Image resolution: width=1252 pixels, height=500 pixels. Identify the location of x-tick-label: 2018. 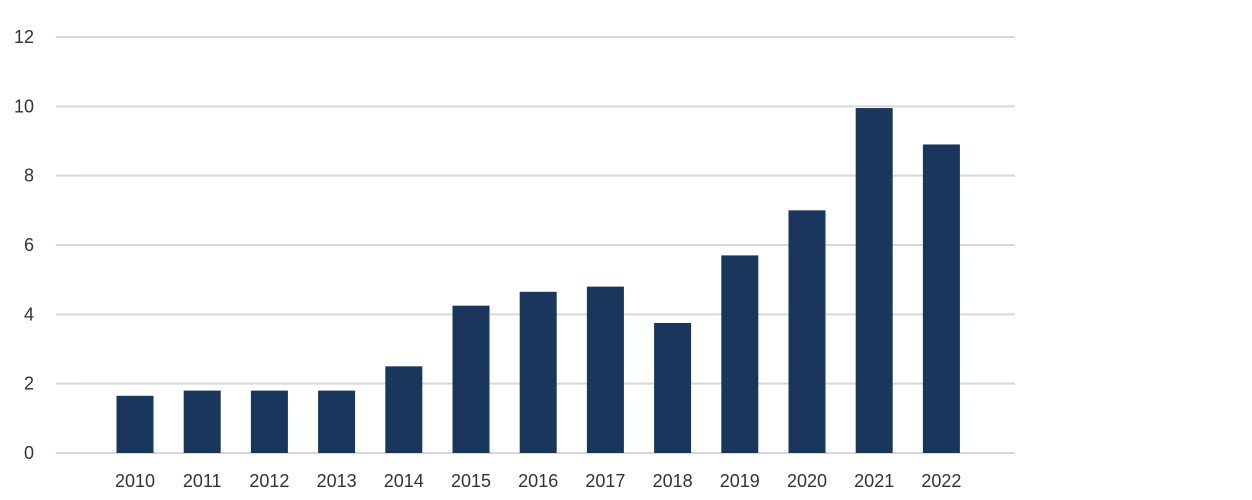
(673, 481).